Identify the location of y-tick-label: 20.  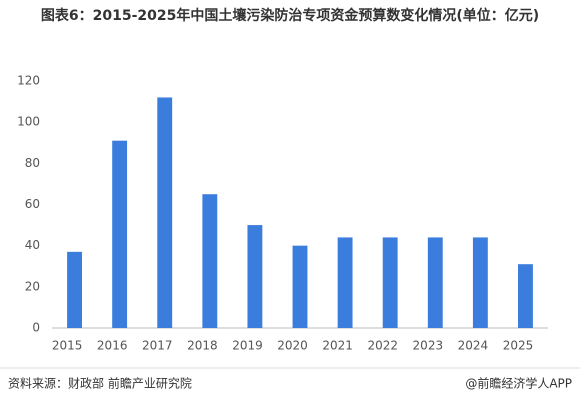
(32, 286).